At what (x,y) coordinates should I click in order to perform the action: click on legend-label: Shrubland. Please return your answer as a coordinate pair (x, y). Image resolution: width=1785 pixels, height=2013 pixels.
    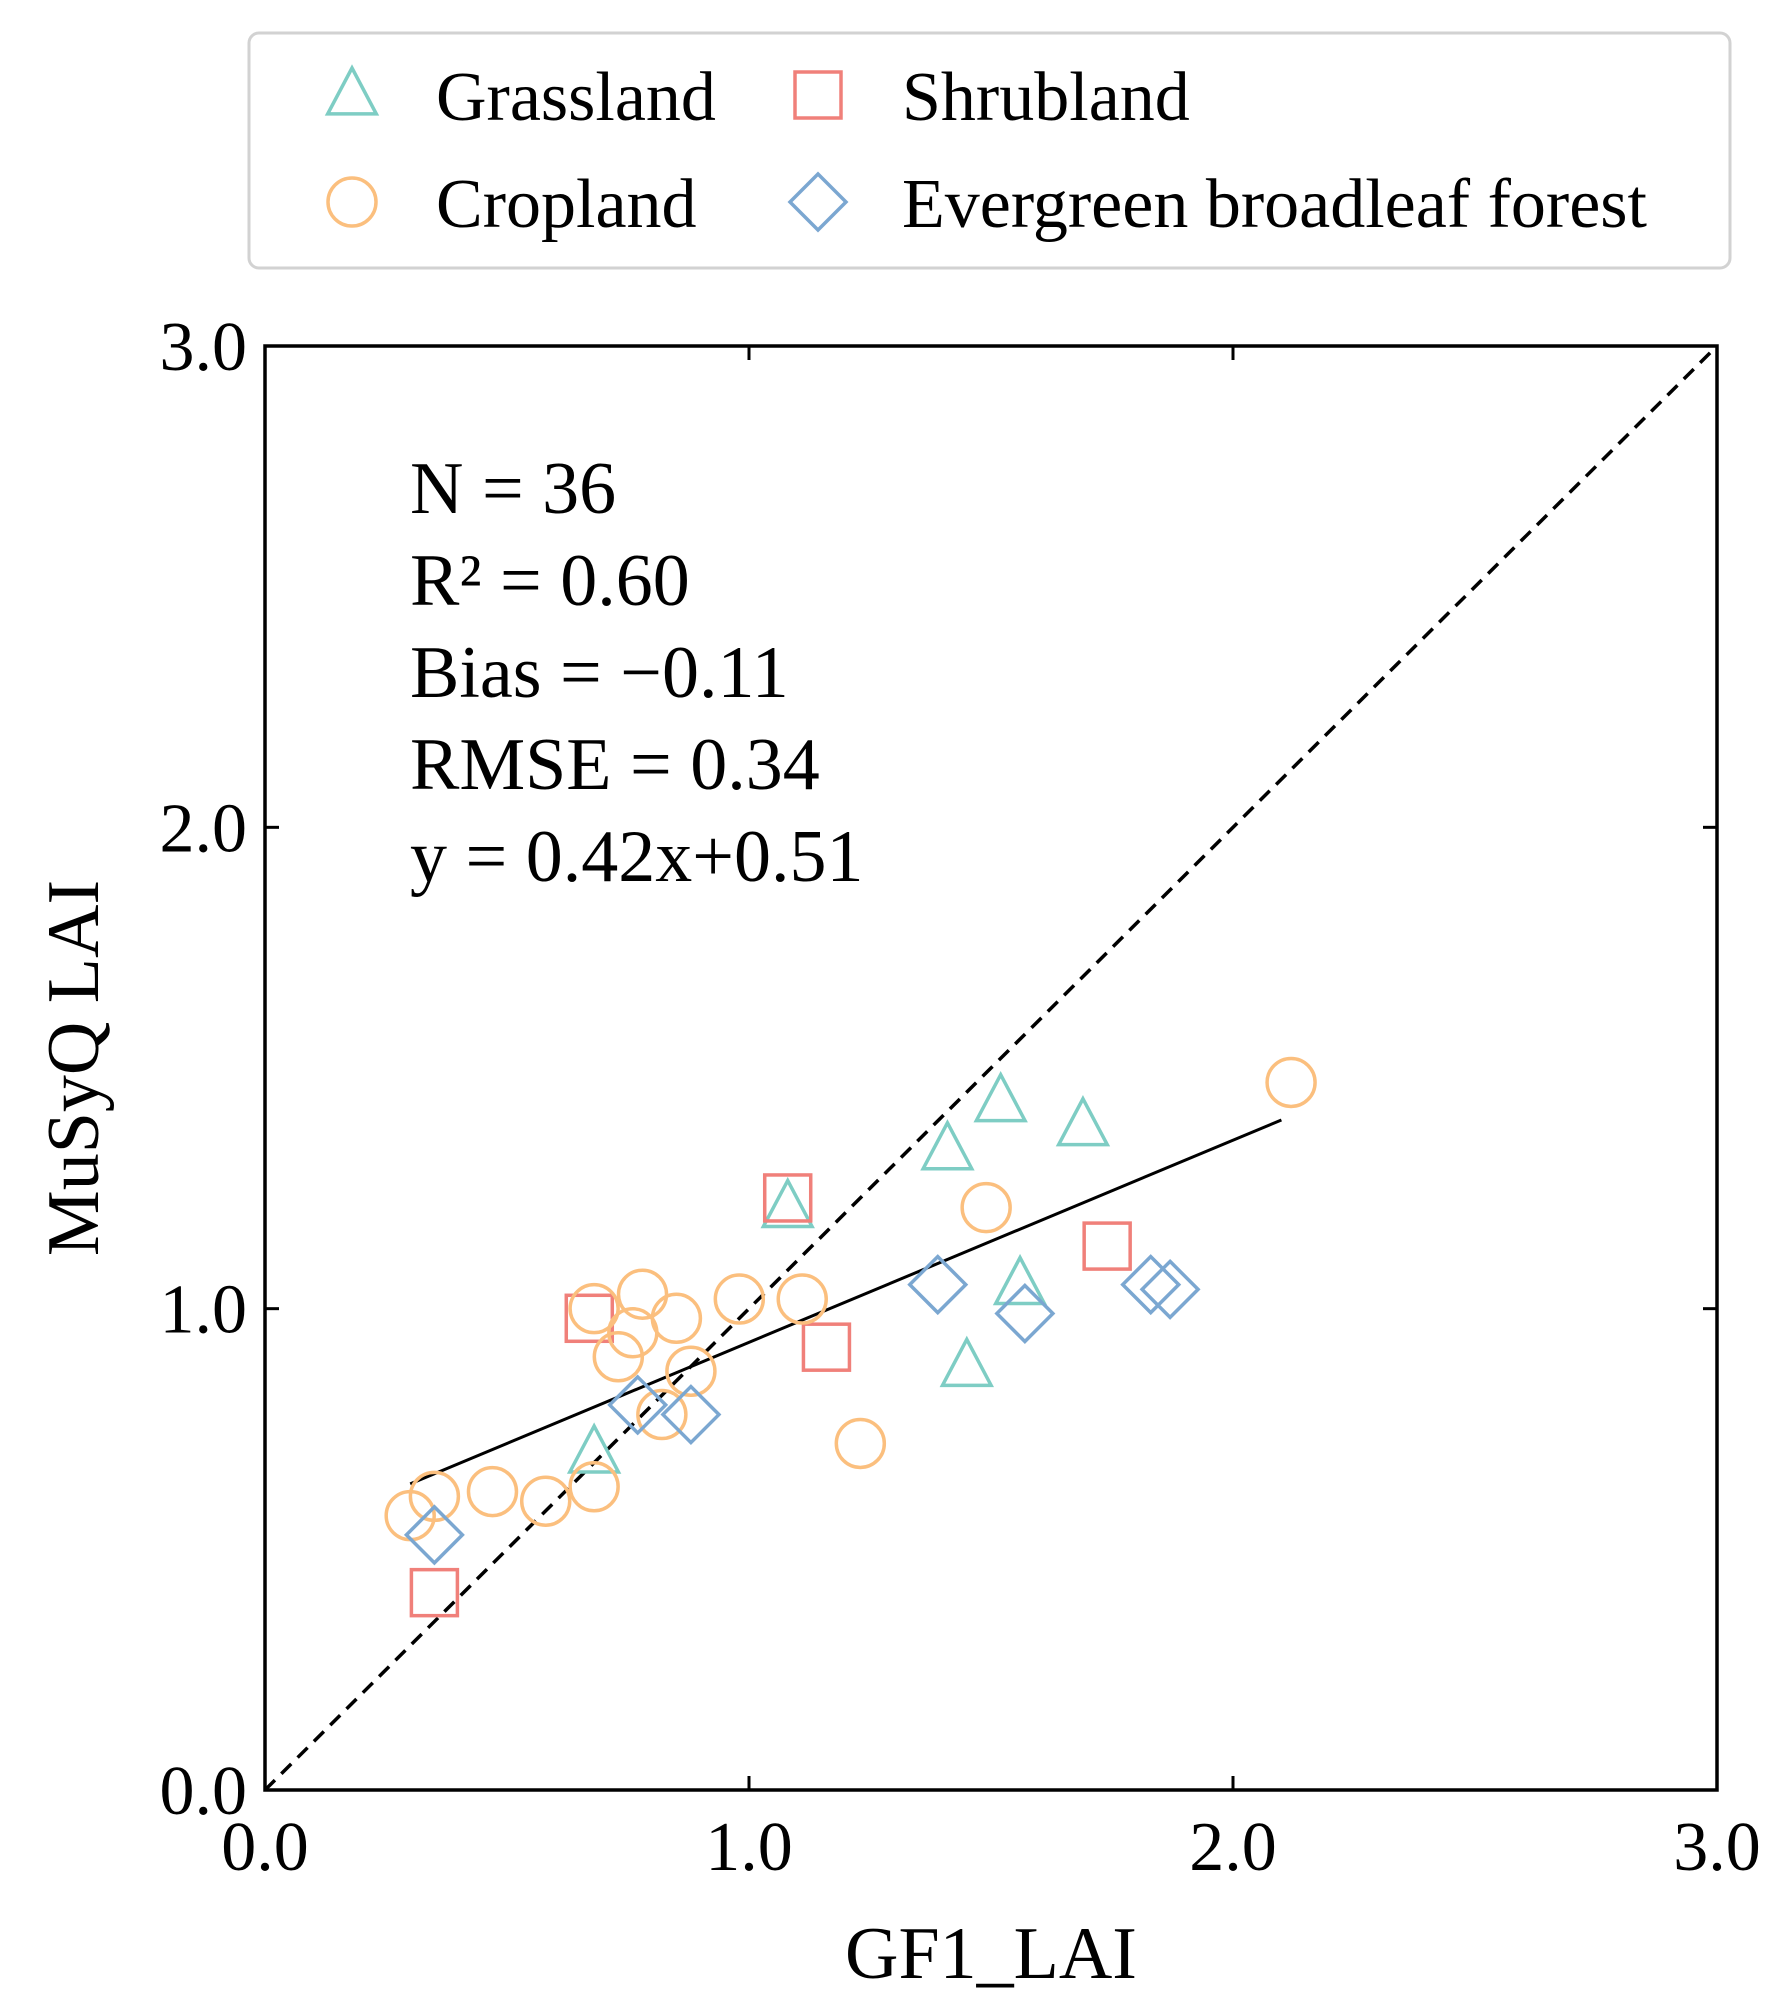
    Looking at the image, I should click on (1046, 97).